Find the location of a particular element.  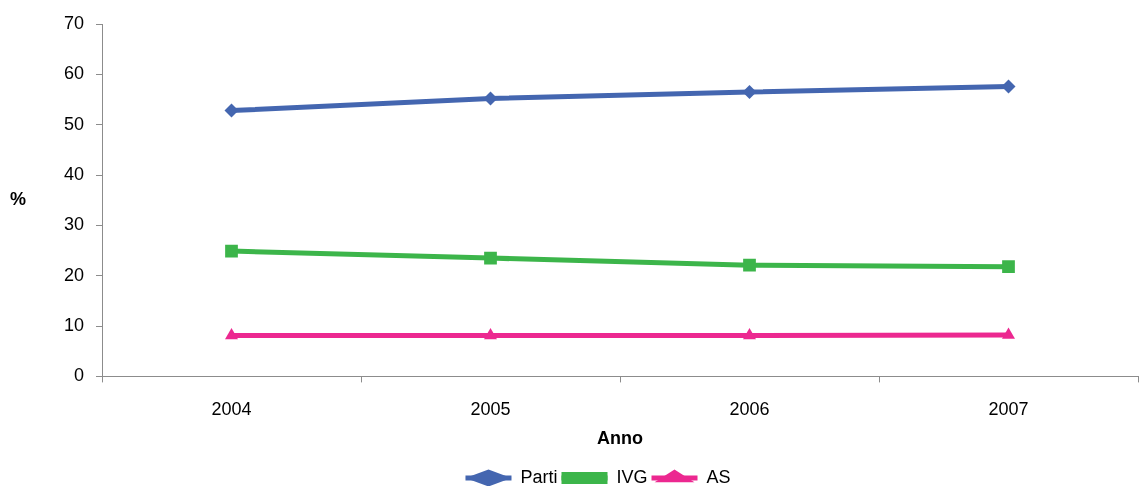

y-tick-label: 40 is located at coordinates (73, 174).